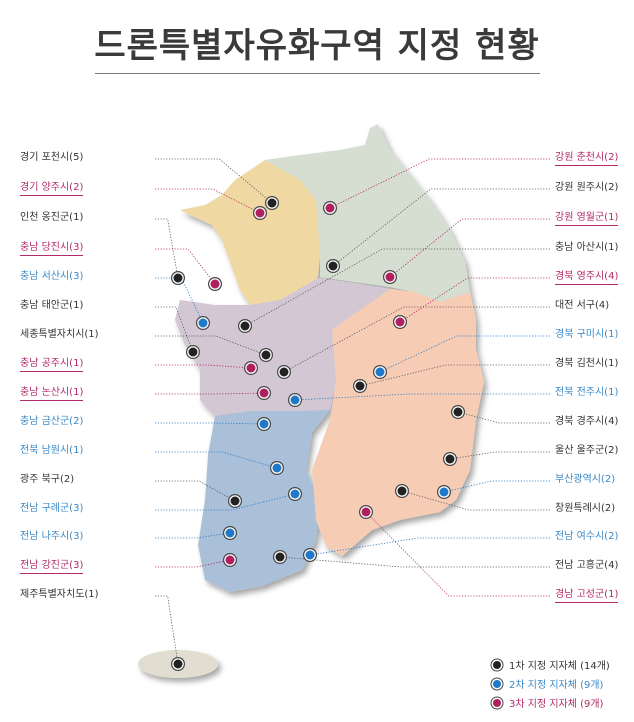 Image resolution: width=634 pixels, height=722 pixels. Describe the element at coordinates (587, 247) in the screenshot. I see `region-label: 충남 아산시(1)` at that location.